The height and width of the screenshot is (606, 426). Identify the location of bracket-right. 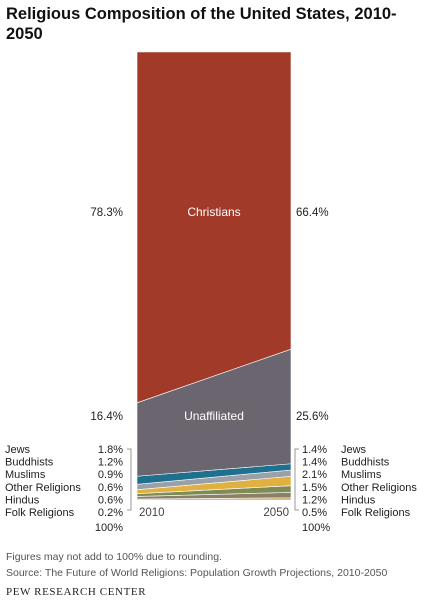
(296, 479).